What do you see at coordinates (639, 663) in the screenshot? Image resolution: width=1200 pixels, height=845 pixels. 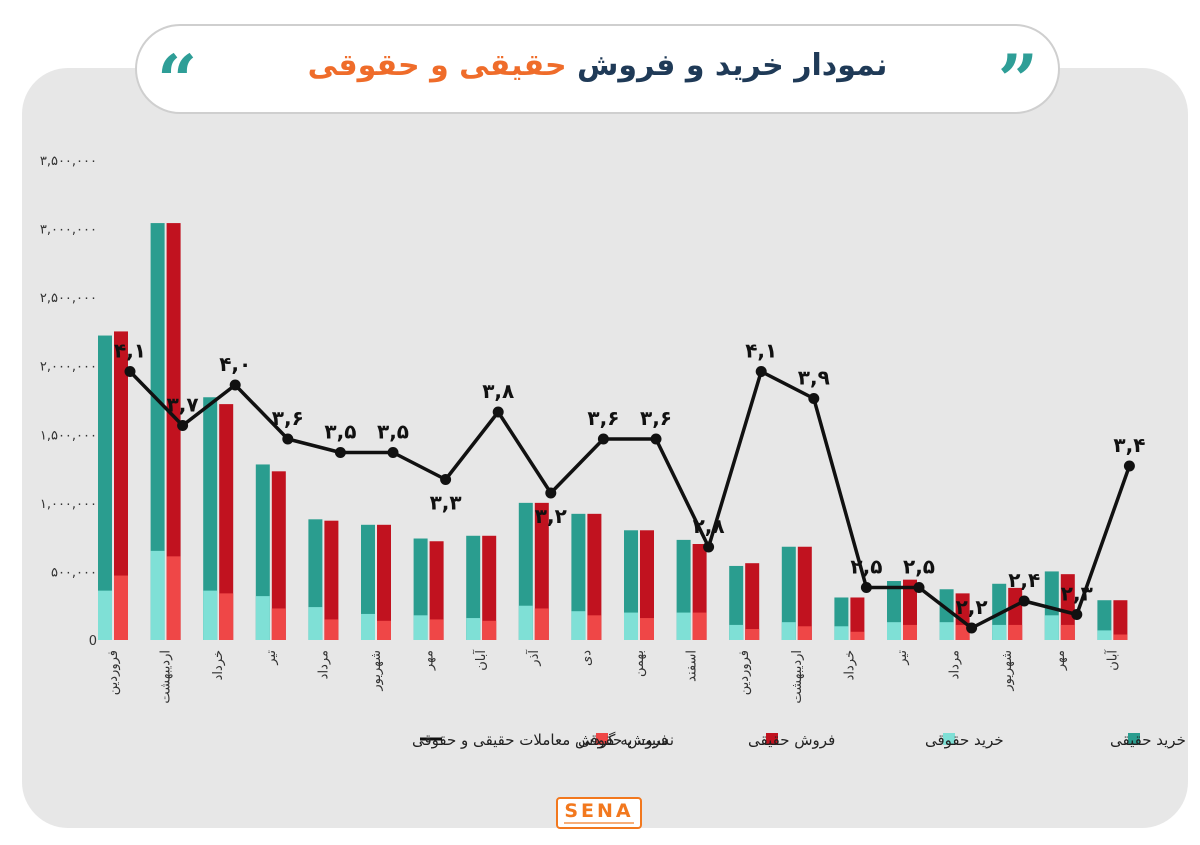 I see `x-tick-label: بهمن` at bounding box center [639, 663].